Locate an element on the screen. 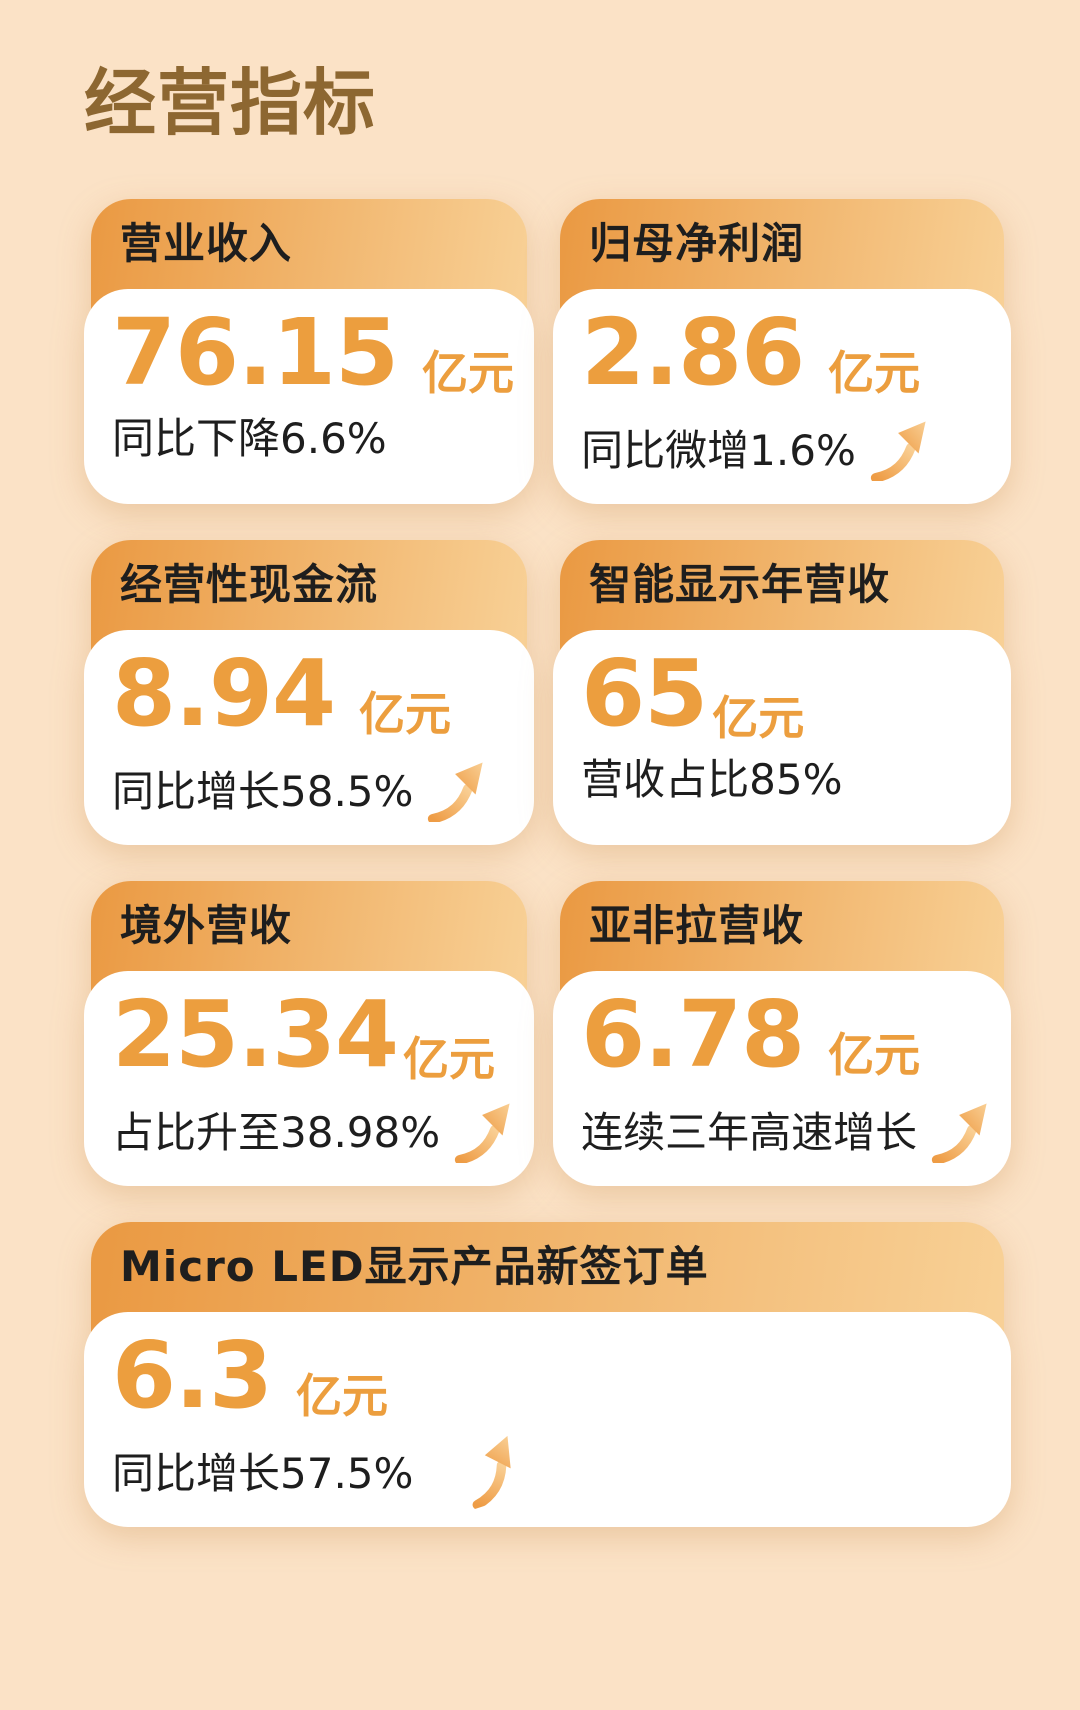 The width and height of the screenshot is (1080, 1710). metric-value-row: 25.34 亿元 is located at coordinates (314, 1034).